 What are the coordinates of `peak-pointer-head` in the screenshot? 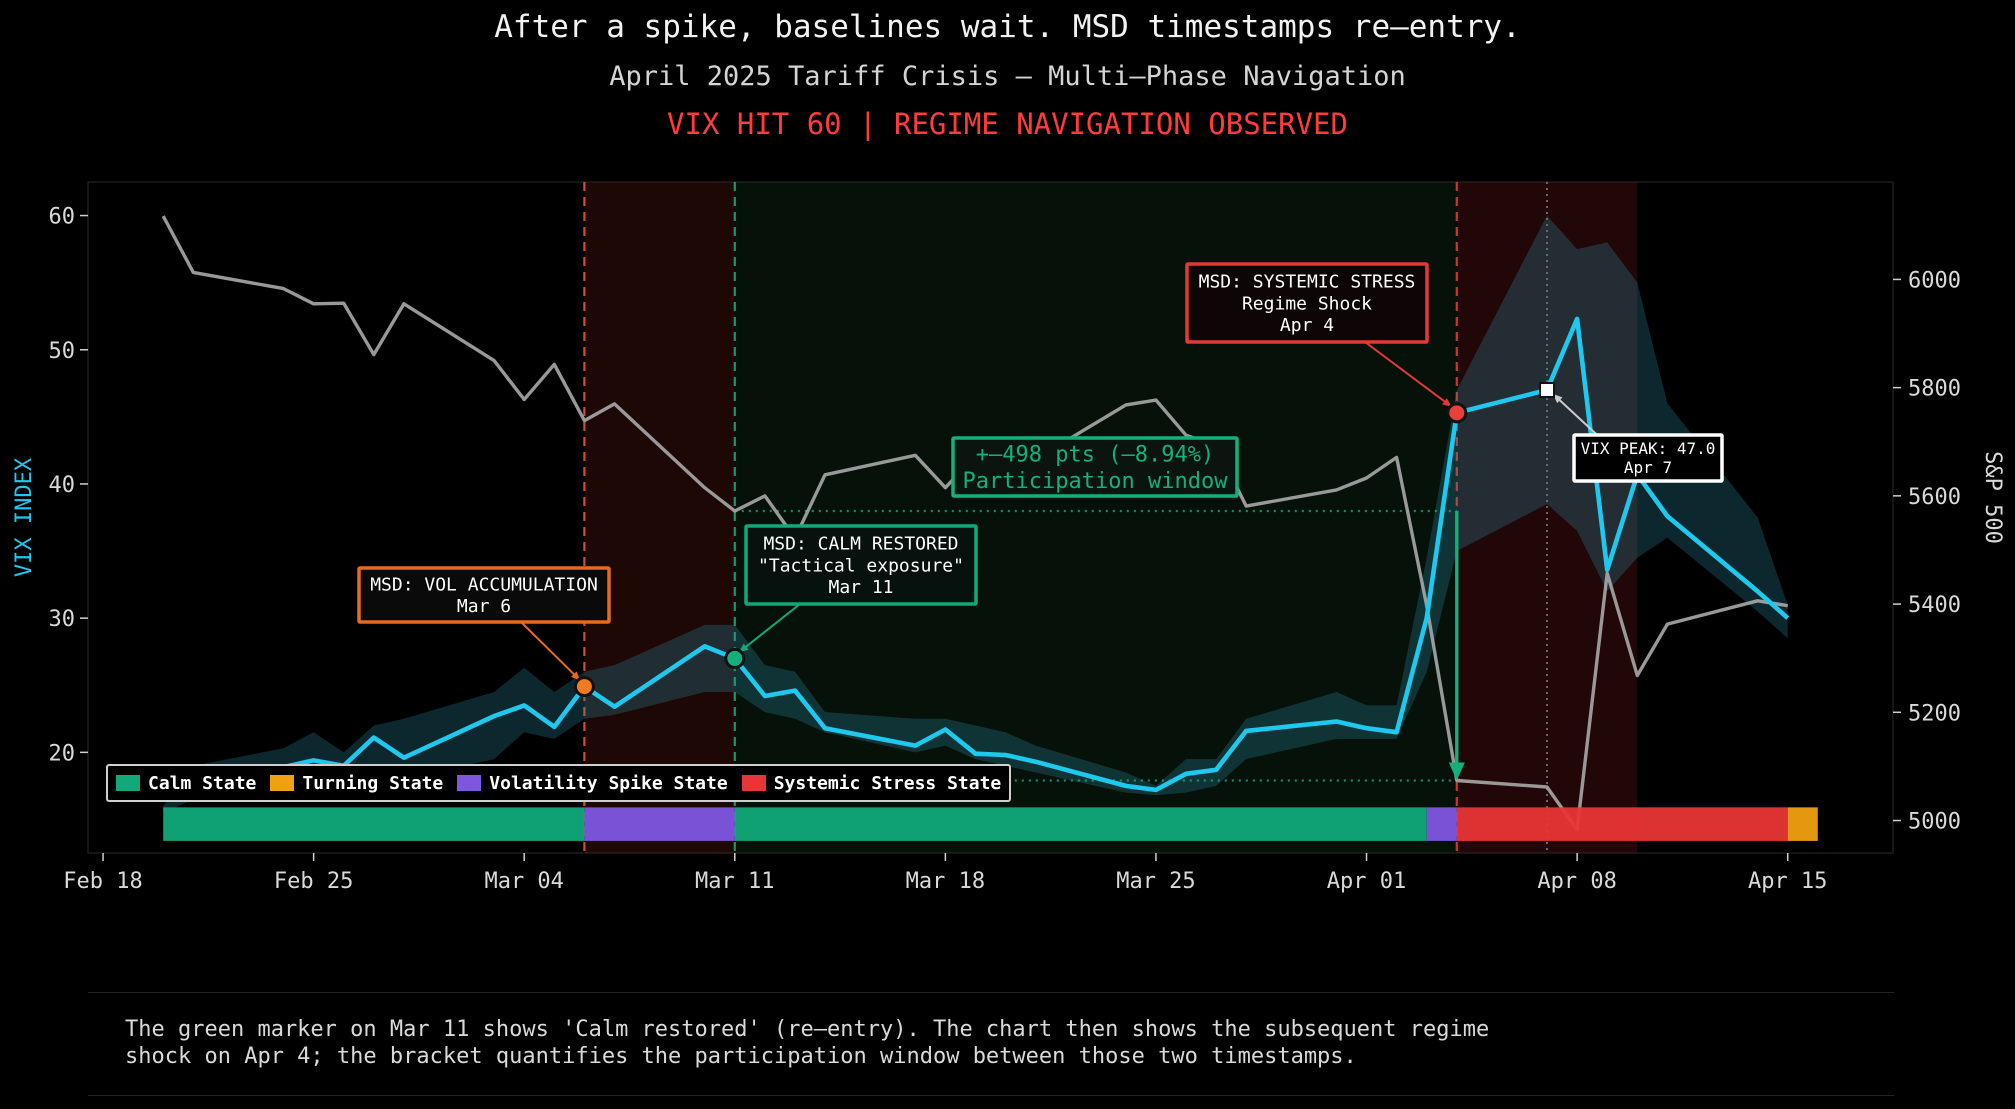 It's located at (1558, 399).